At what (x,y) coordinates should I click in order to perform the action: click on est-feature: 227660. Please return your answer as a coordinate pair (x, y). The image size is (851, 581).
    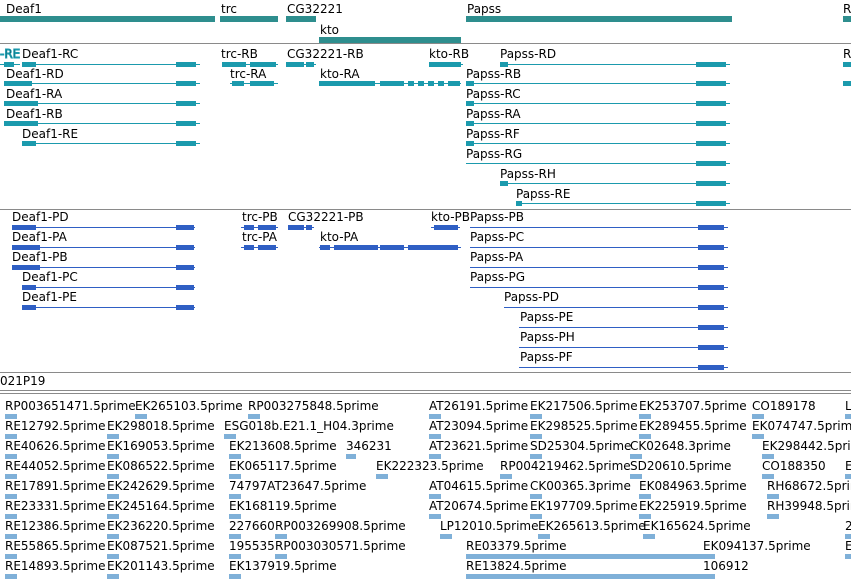
    Looking at the image, I should click on (252, 529).